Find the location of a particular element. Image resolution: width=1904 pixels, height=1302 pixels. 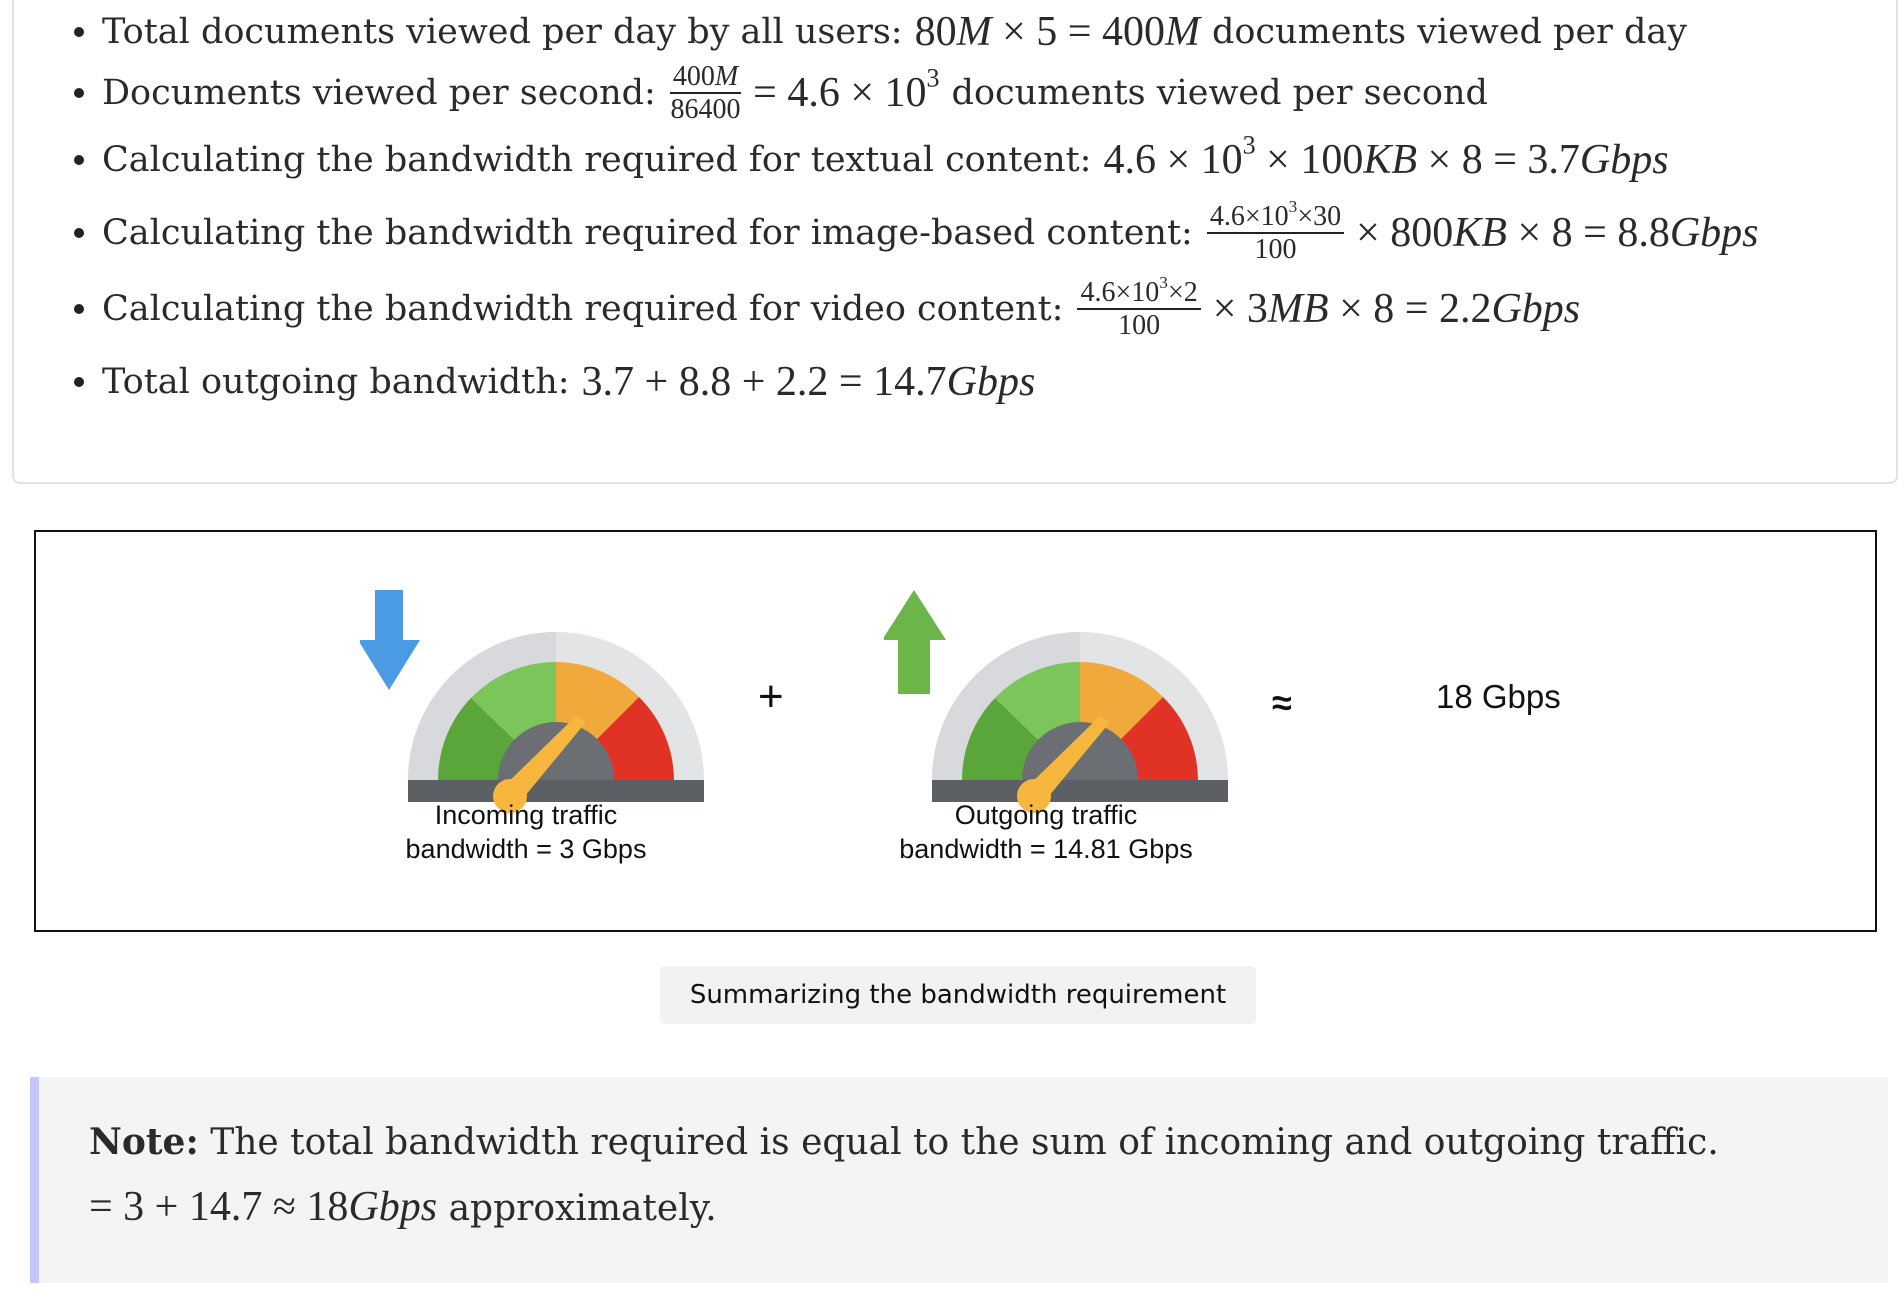

note-formula-line: = 3 + 14.7 ≈ 18Gbps approximately. is located at coordinates (403, 1207).